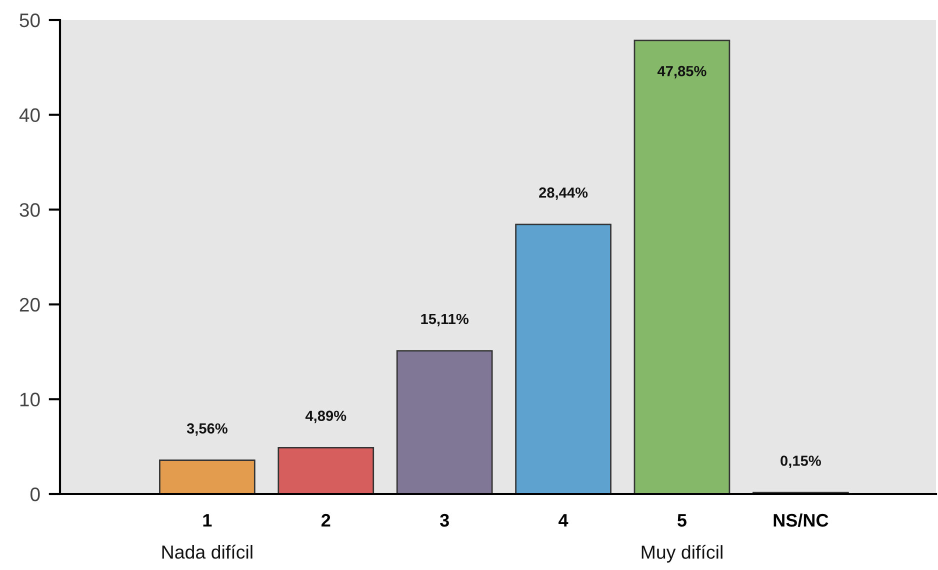 The height and width of the screenshot is (570, 938). Describe the element at coordinates (29, 115) in the screenshot. I see `y-tick-label: 40` at that location.